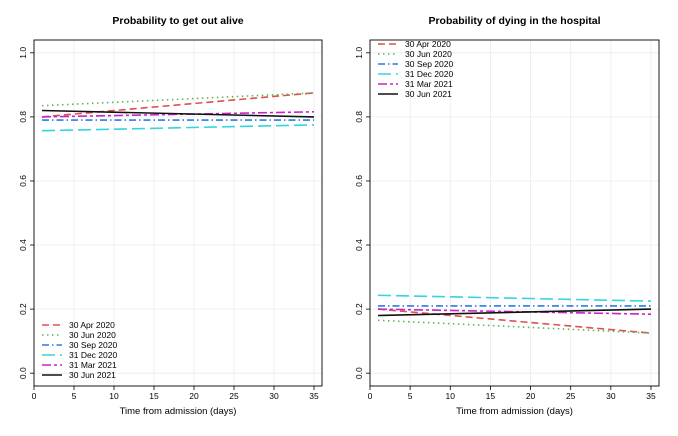  Describe the element at coordinates (514, 21) in the screenshot. I see `chart-title: Probability of dying in the hospital` at that location.